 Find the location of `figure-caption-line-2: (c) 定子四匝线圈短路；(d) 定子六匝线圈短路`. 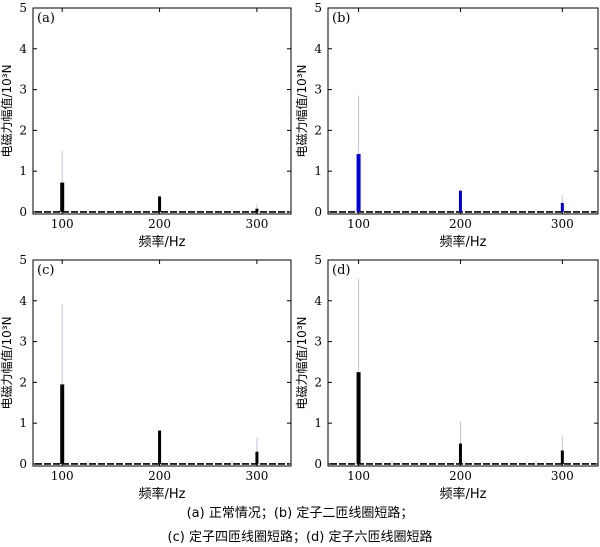

figure-caption-line-2: (c) 定子四匝线圈短路；(d) 定子六匝线圈短路 is located at coordinates (300, 537).